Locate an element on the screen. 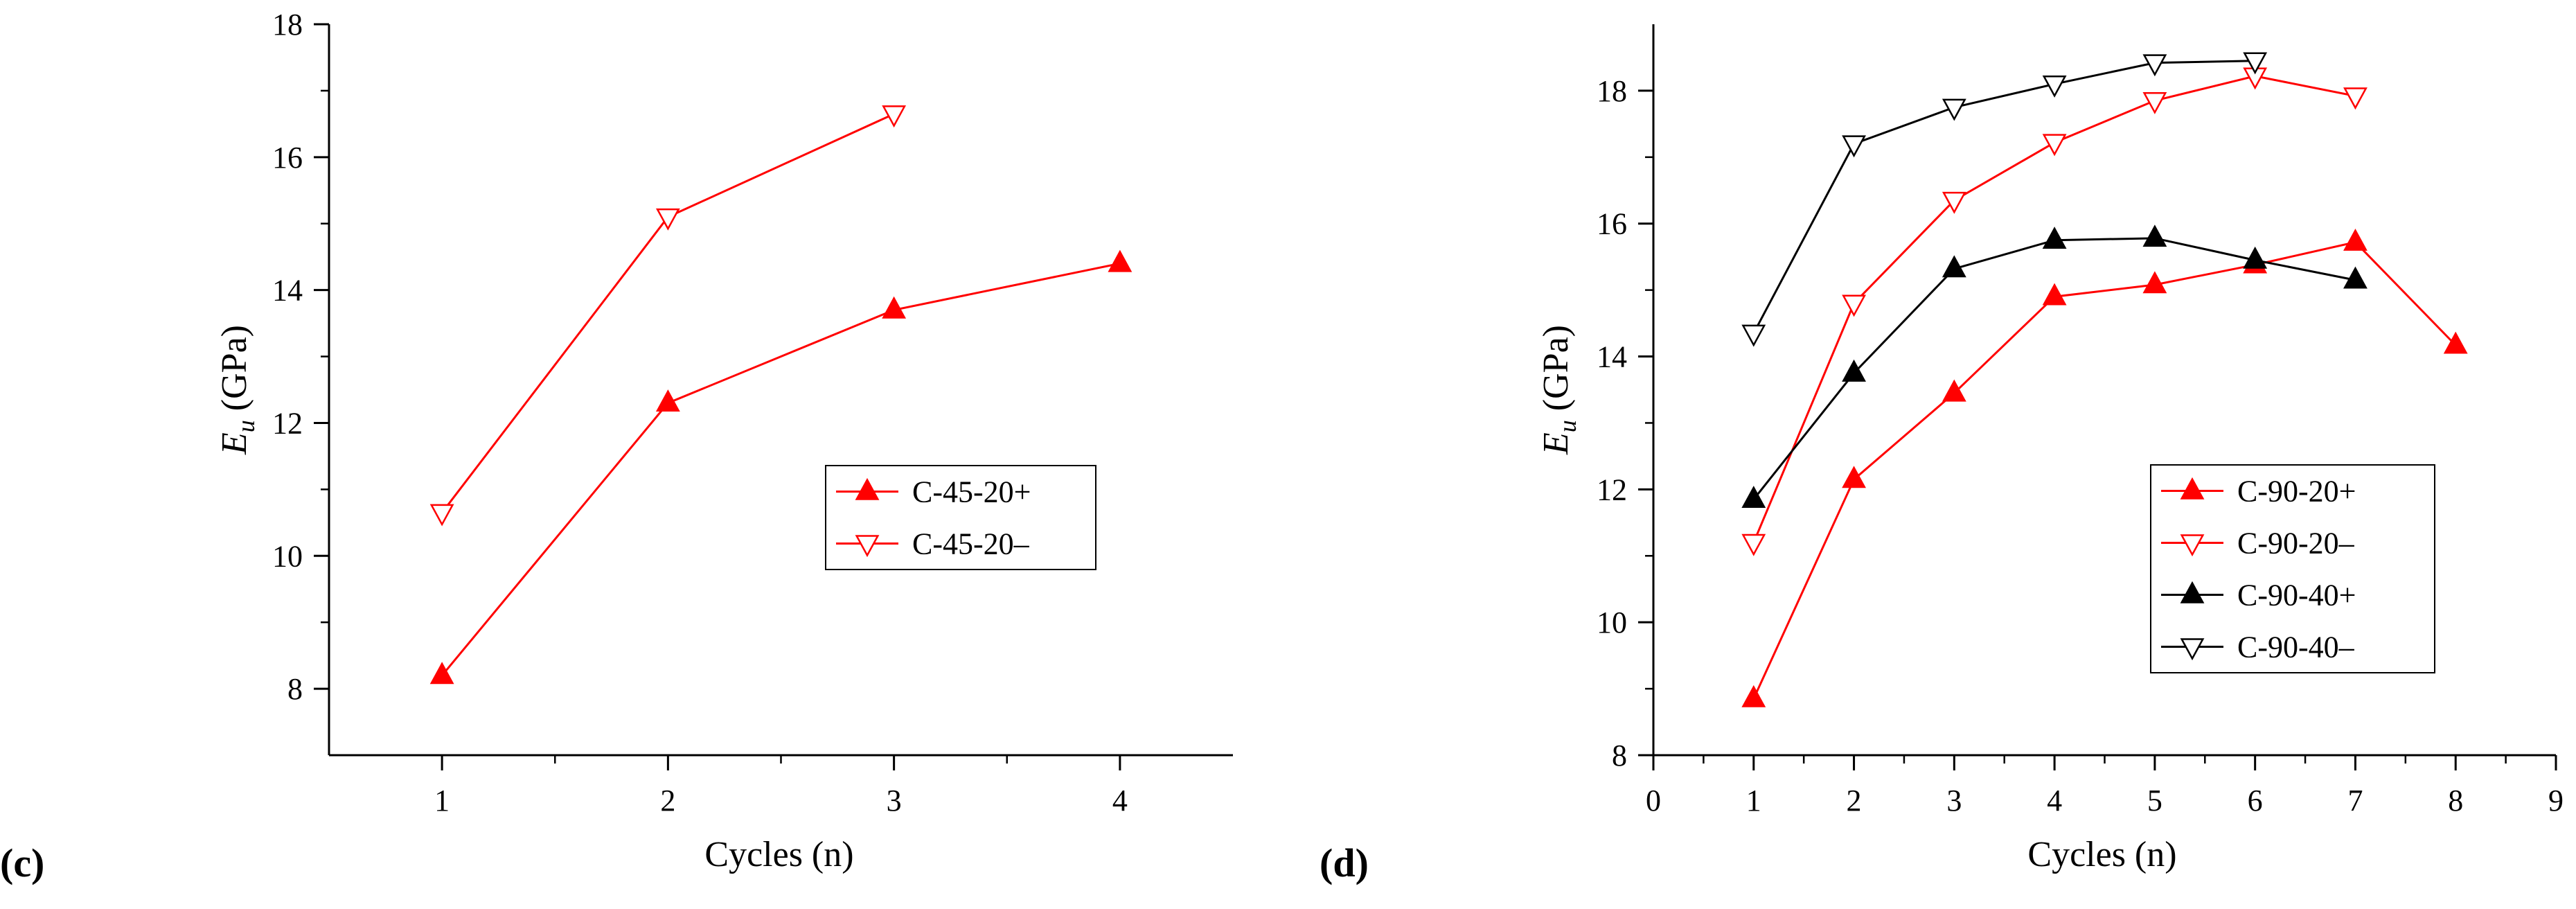 Image resolution: width=2576 pixels, height=909 pixels. legend: C-45-20+ C-45-20– is located at coordinates (960, 517).